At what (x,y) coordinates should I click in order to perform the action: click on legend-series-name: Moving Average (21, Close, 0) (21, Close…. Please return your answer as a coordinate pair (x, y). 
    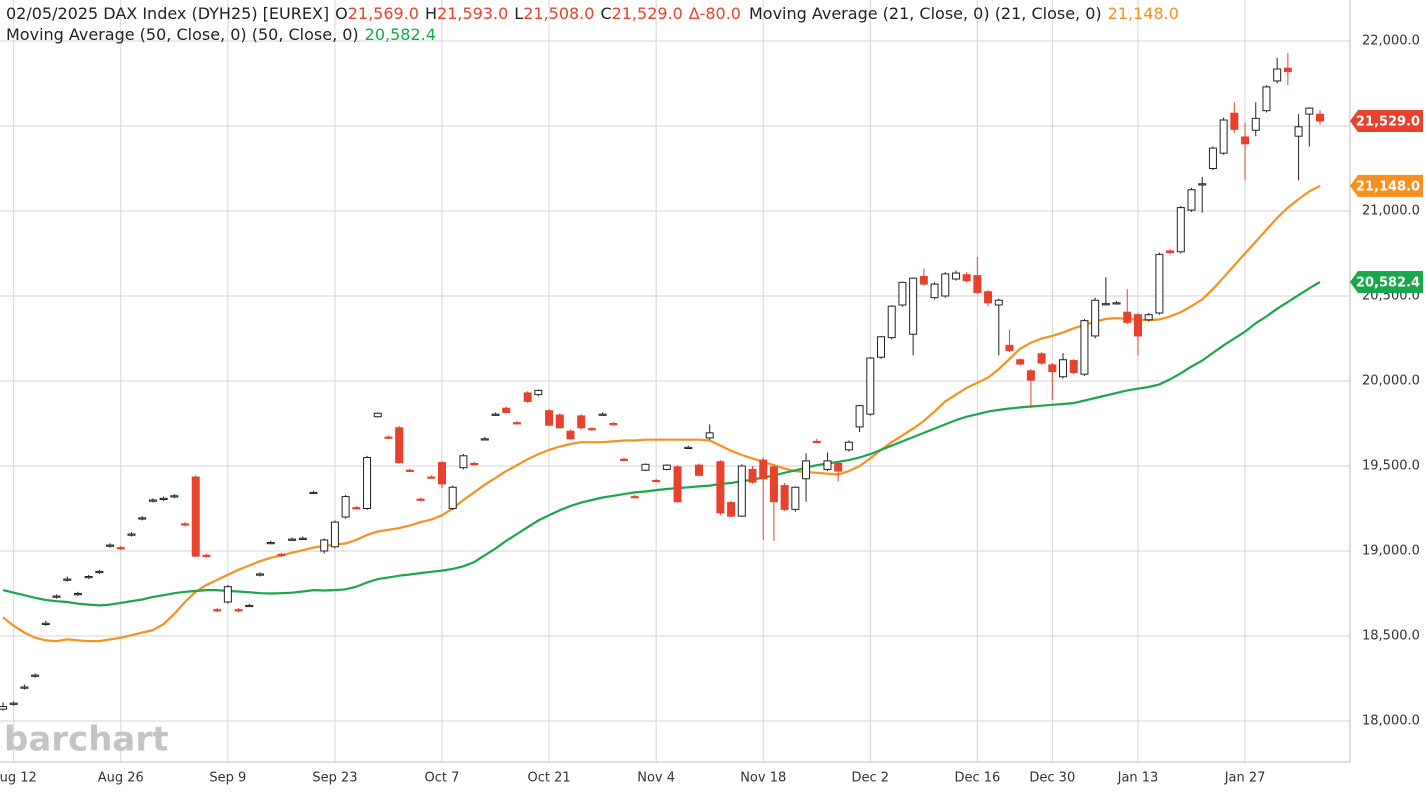
    Looking at the image, I should click on (925, 13).